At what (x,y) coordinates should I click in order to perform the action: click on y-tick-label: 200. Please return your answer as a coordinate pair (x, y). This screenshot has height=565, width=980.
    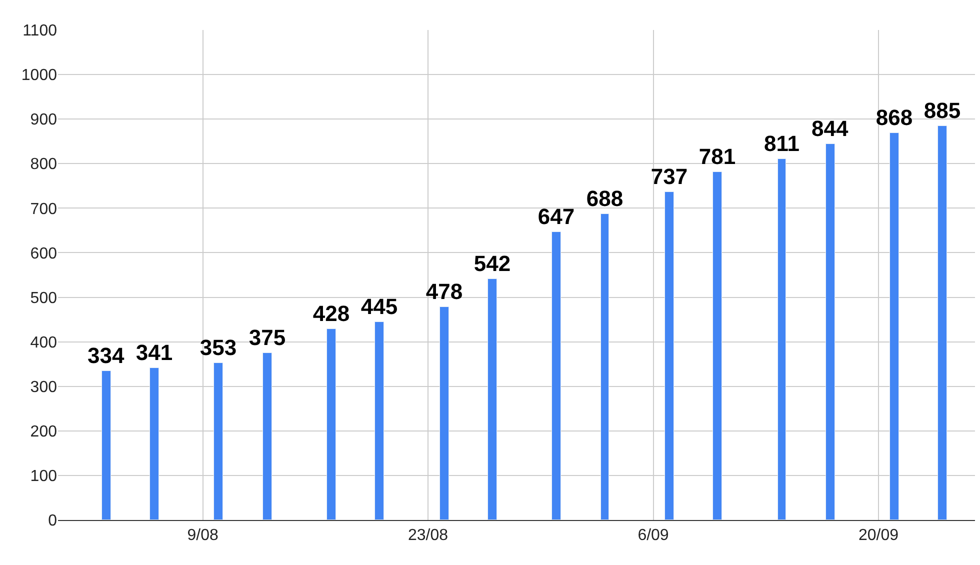
    Looking at the image, I should click on (44, 432).